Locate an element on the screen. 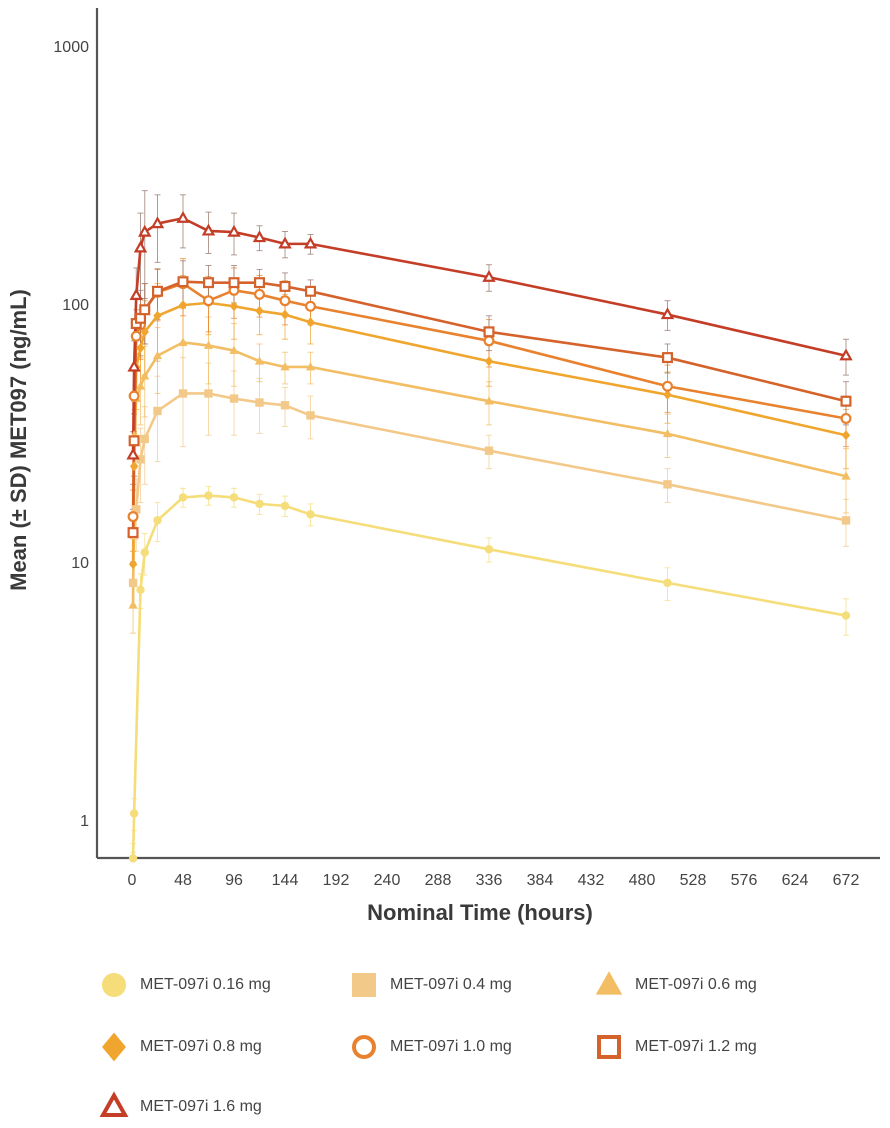  y-tick-label: 100 is located at coordinates (75, 305).